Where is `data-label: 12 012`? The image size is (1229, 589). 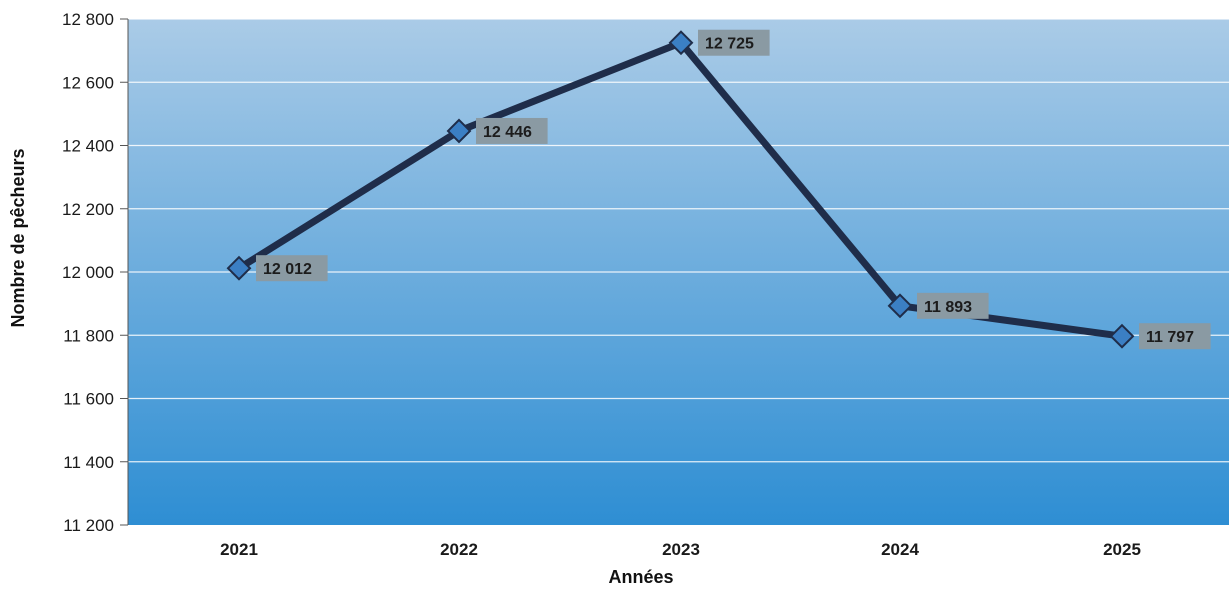
data-label: 12 012 is located at coordinates (287, 269).